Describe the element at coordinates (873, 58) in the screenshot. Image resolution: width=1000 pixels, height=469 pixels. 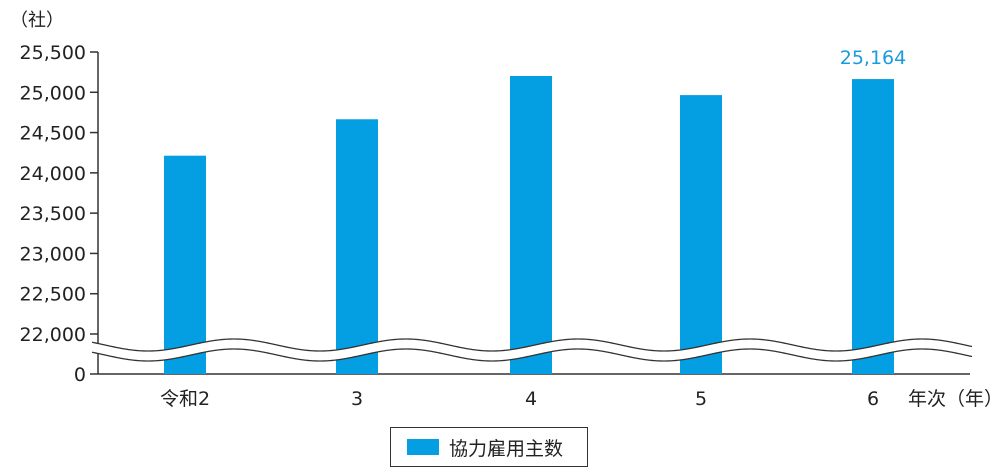
I see `data-label: 25,164` at that location.